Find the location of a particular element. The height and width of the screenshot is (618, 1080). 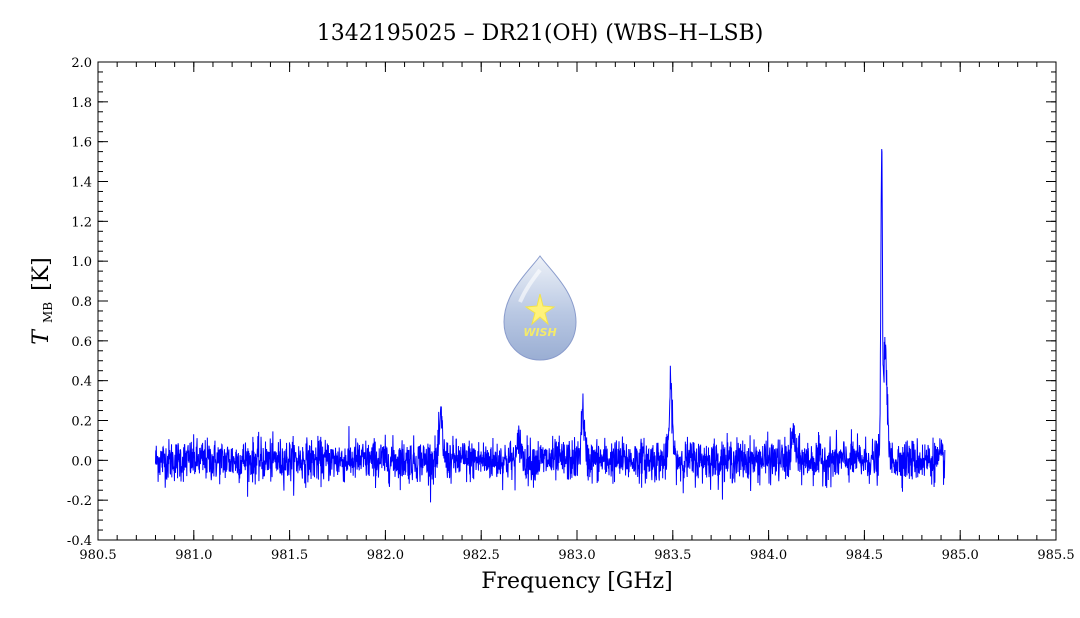

x-tick-label: 984.0 is located at coordinates (768, 555).